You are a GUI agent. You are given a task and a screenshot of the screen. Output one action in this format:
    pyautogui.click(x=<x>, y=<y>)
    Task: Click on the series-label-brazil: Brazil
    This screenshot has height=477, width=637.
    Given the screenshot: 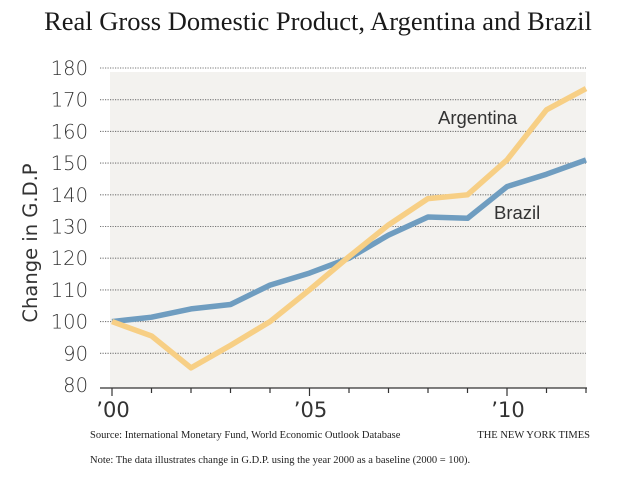 What is the action you would take?
    pyautogui.click(x=517, y=212)
    